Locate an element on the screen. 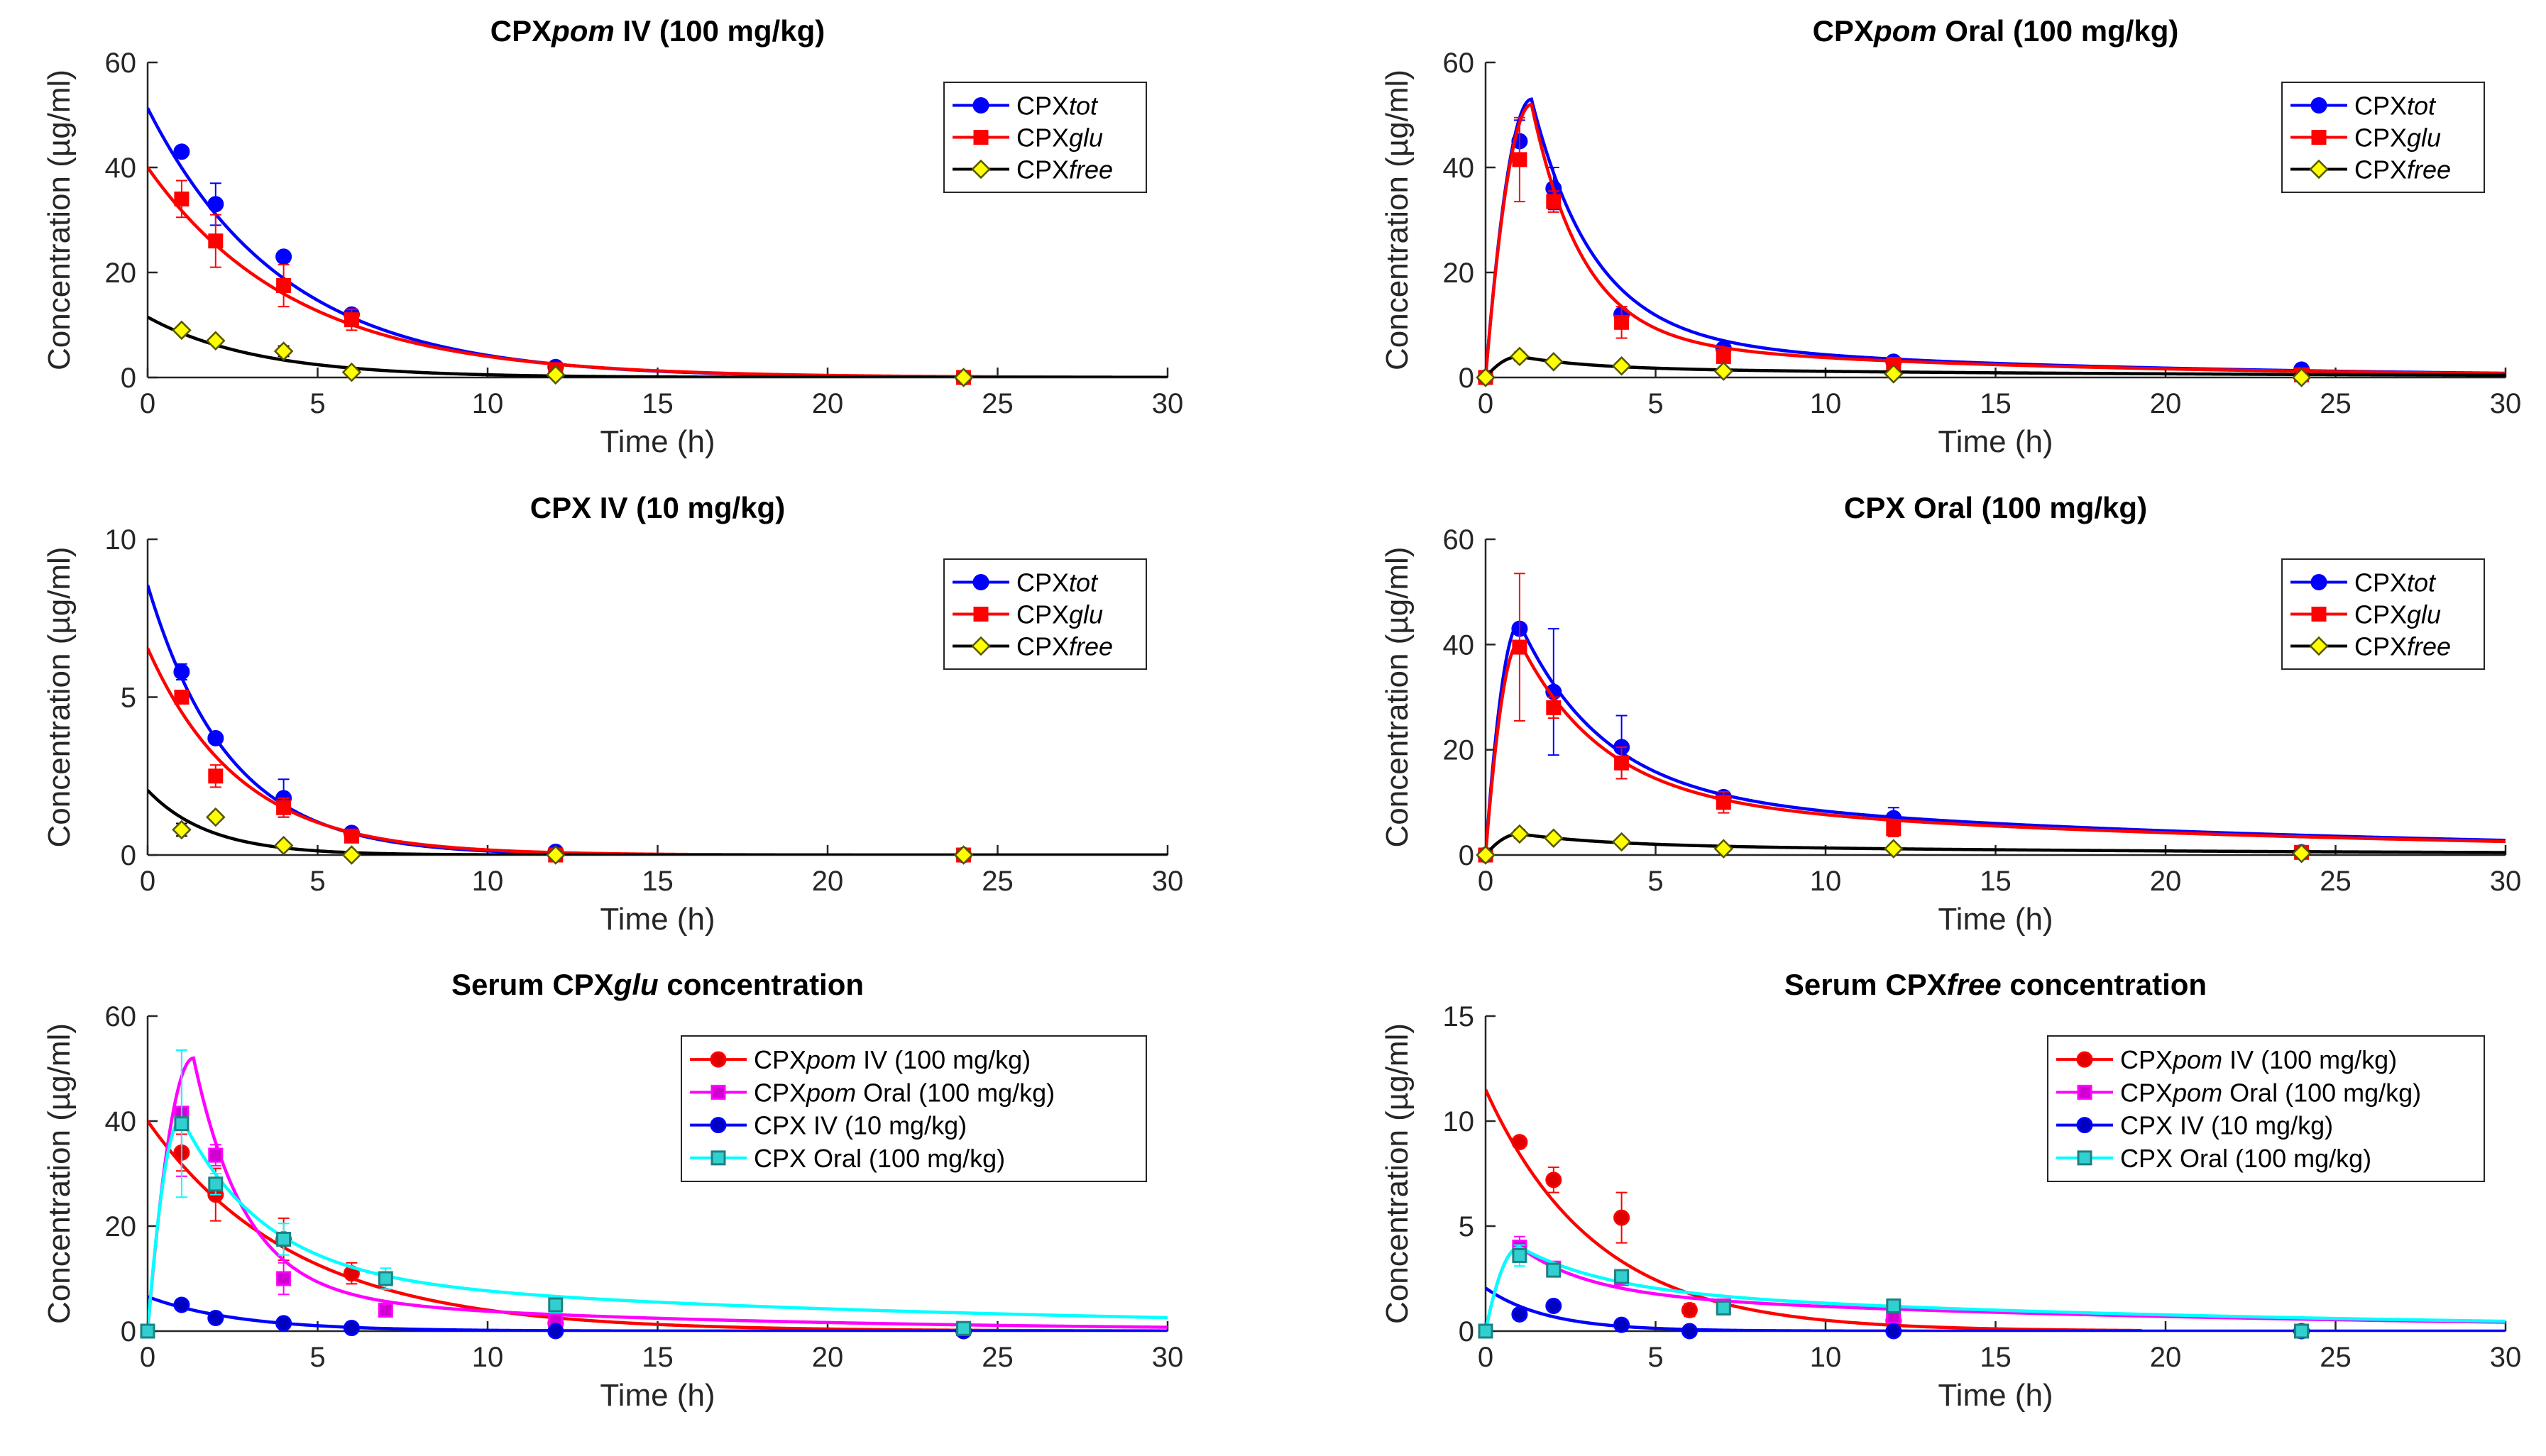  chart-title: Serum CPXglu concentration is located at coordinates (657, 984).